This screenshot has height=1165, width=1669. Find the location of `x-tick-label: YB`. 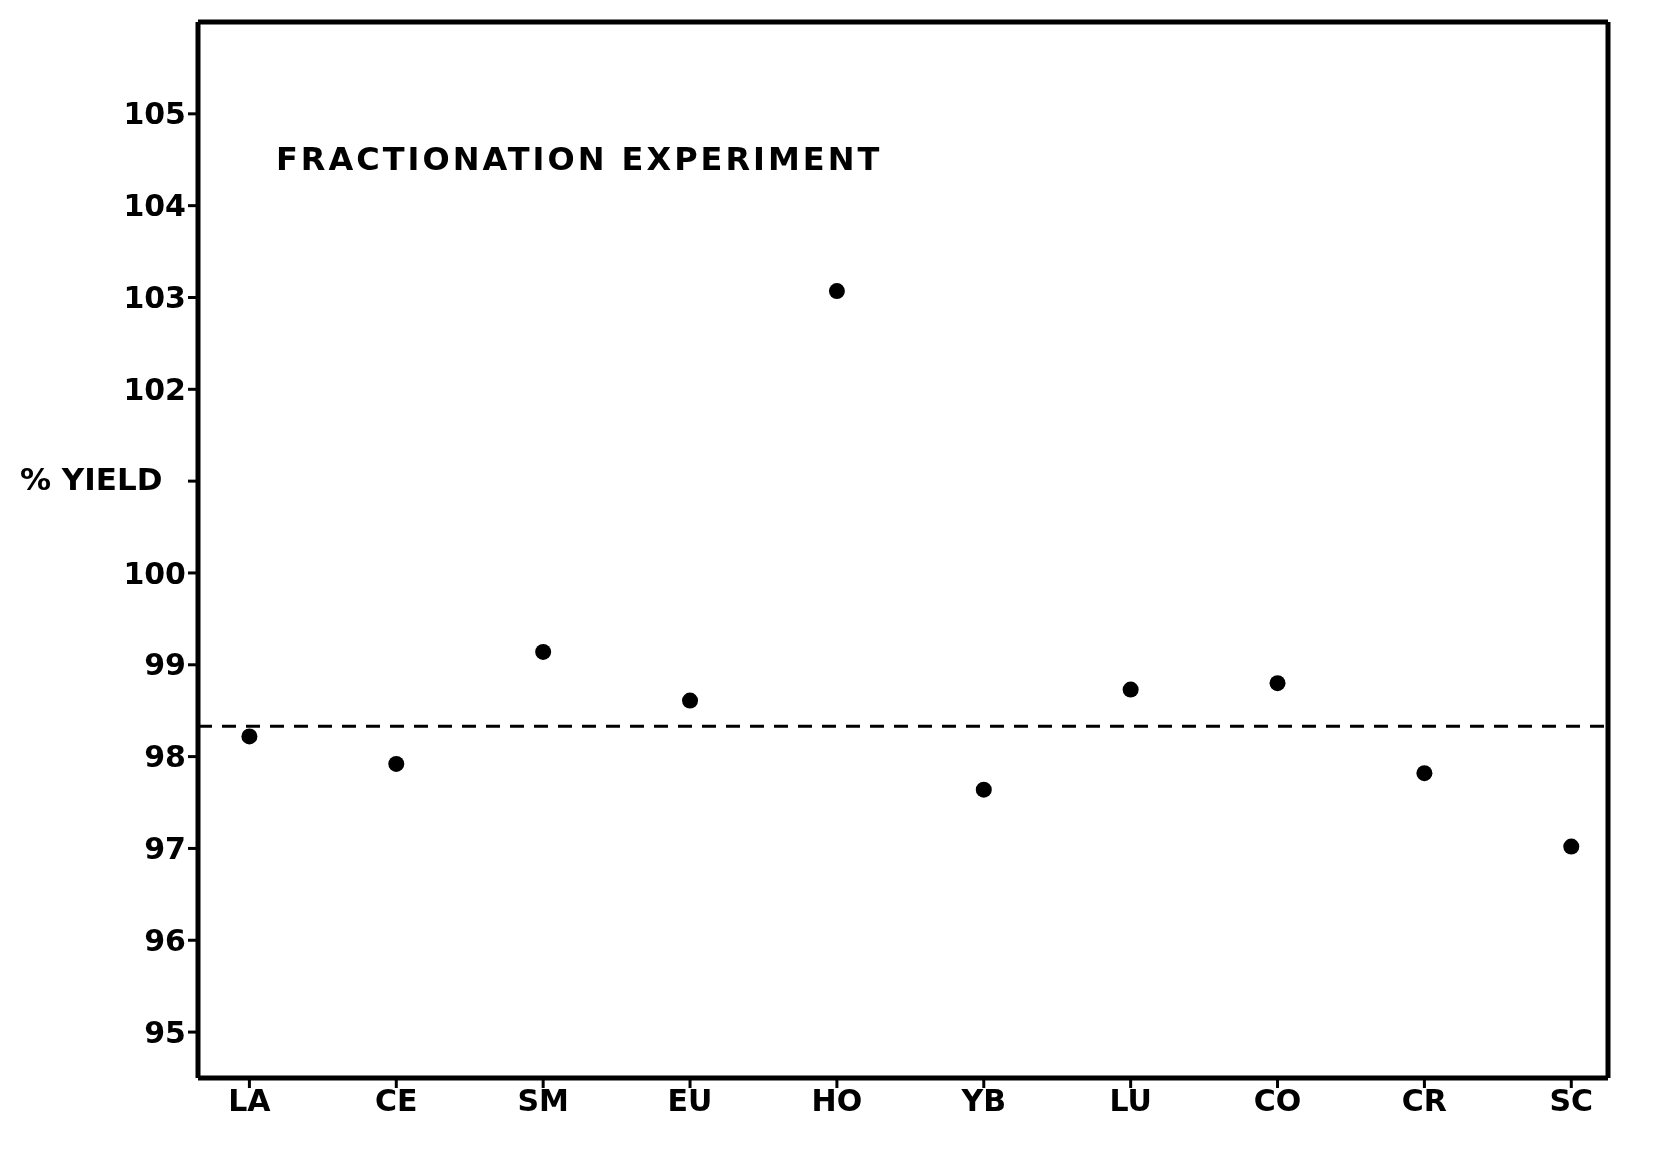

x-tick-label: YB is located at coordinates (983, 1101).